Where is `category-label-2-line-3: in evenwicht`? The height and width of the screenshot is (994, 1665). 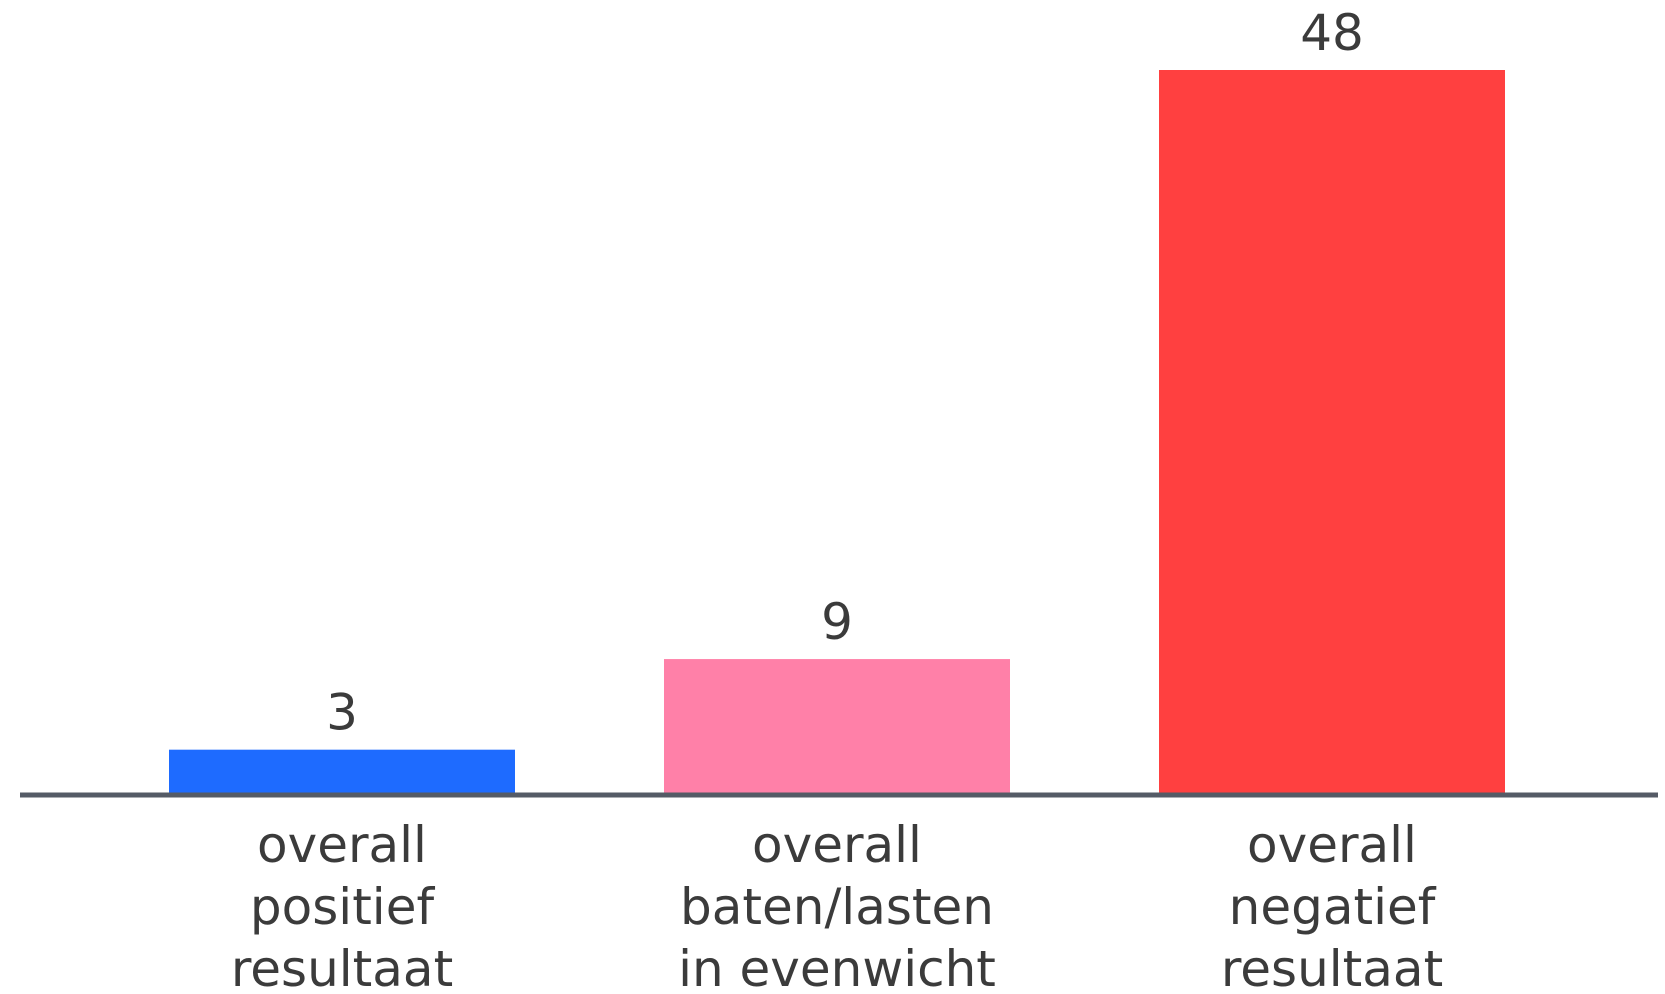 category-label-2-line-3: in evenwicht is located at coordinates (837, 967).